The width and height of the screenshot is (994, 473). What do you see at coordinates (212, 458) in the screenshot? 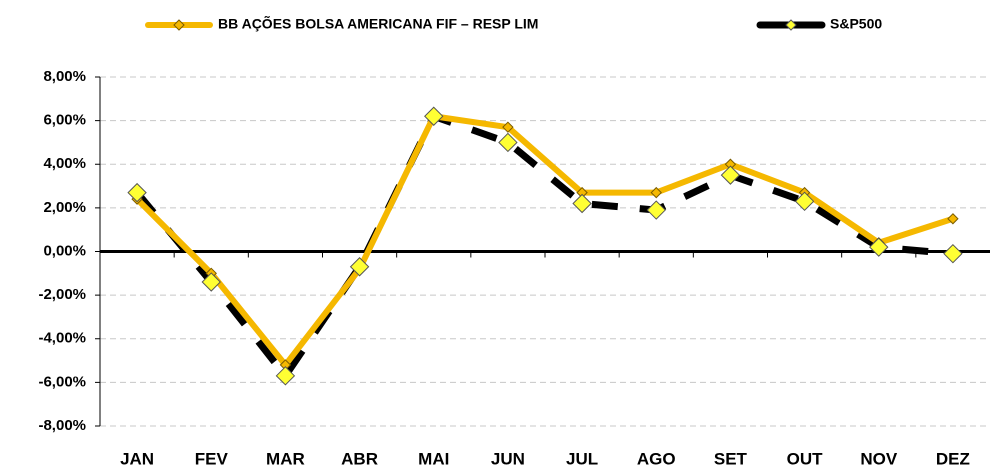
I see `x-tick-label: FEV` at bounding box center [212, 458].